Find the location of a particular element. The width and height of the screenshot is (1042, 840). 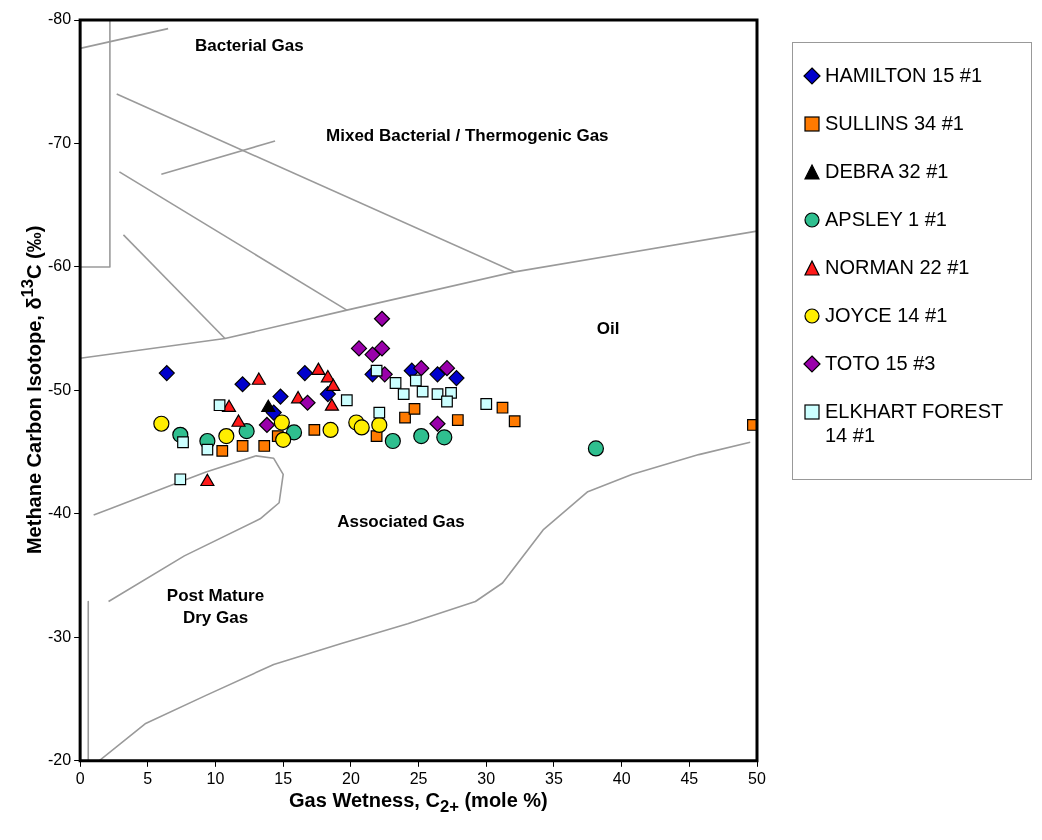

x-tick-label: 35 is located at coordinates (554, 778).